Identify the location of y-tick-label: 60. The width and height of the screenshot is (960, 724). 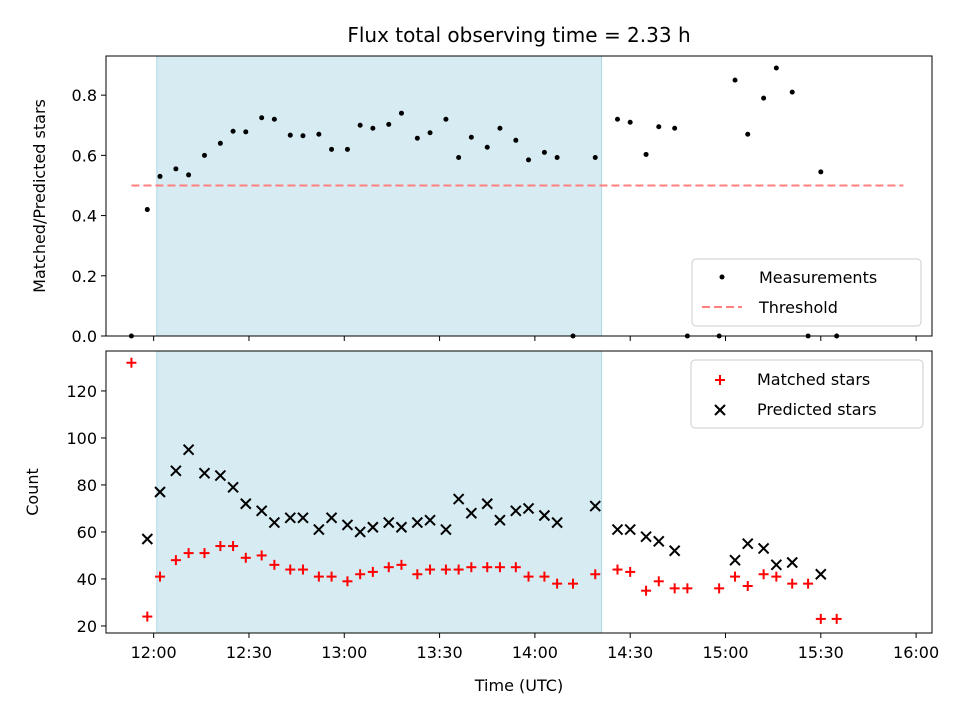
(87, 532).